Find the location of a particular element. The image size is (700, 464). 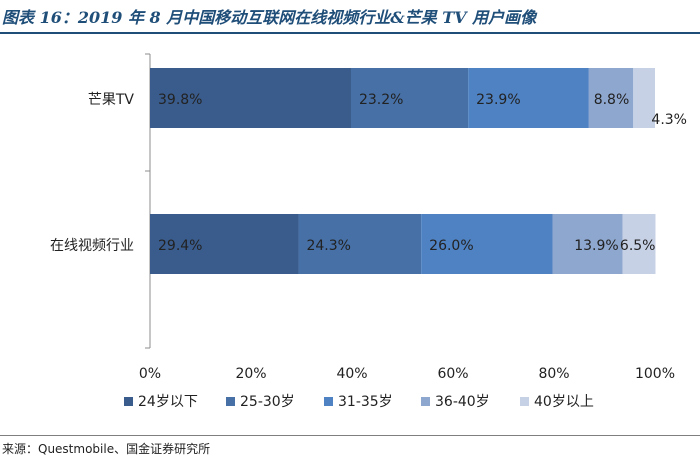

title-divider is located at coordinates (350, 33).